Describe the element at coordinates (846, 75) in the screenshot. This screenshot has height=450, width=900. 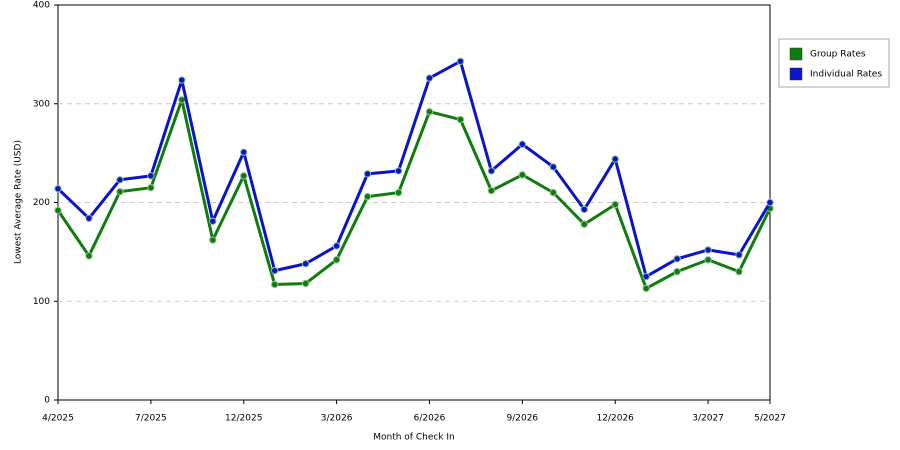
I see `legend-label: Individual Rates` at that location.